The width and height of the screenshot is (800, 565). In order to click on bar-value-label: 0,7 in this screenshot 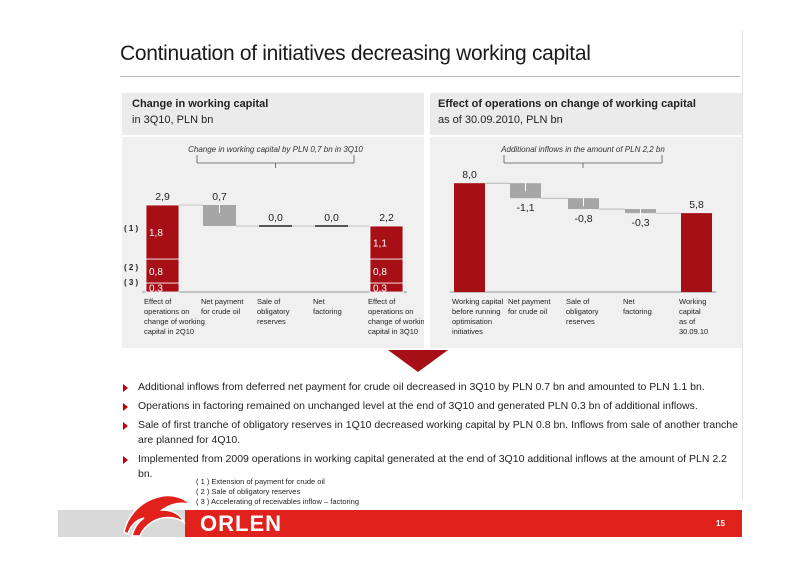, I will do `click(219, 197)`.